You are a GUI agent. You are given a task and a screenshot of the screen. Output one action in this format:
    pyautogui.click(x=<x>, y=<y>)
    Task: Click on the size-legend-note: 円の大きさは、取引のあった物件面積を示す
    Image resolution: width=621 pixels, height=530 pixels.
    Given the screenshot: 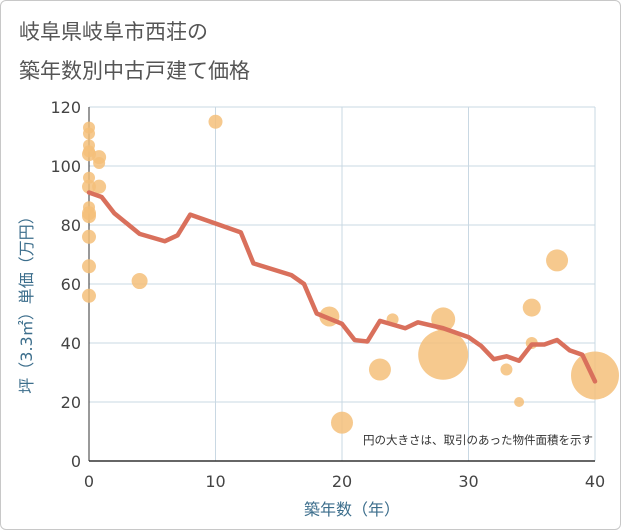 What is the action you would take?
    pyautogui.click(x=478, y=440)
    